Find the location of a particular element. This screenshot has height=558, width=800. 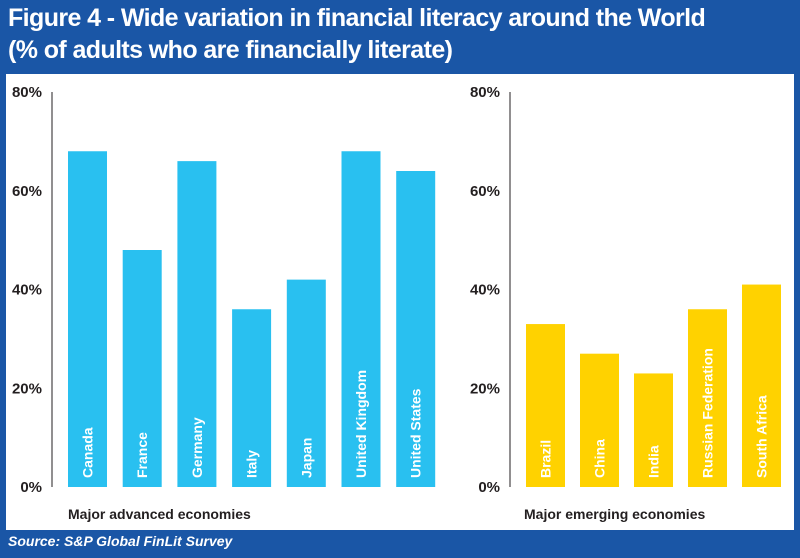

emerging-ytick-label: 0% is located at coordinates (489, 487).